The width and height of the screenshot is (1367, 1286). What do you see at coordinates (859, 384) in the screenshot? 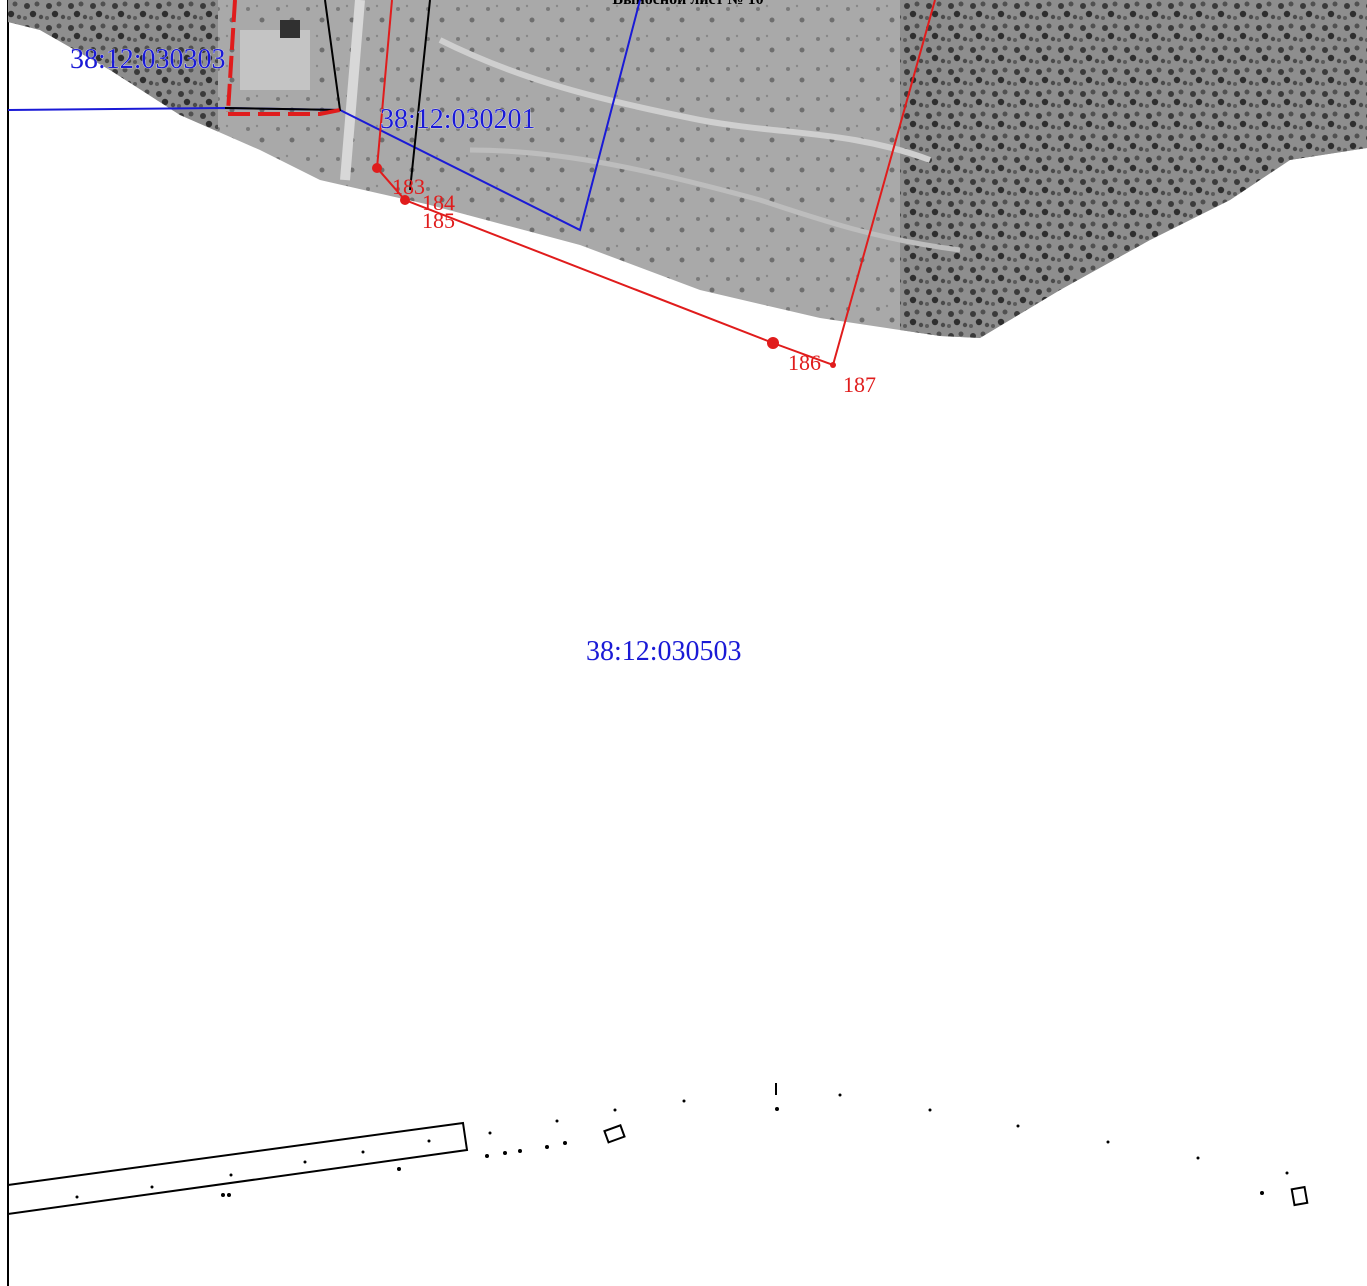
I see `point-label-187: 187` at bounding box center [859, 384].